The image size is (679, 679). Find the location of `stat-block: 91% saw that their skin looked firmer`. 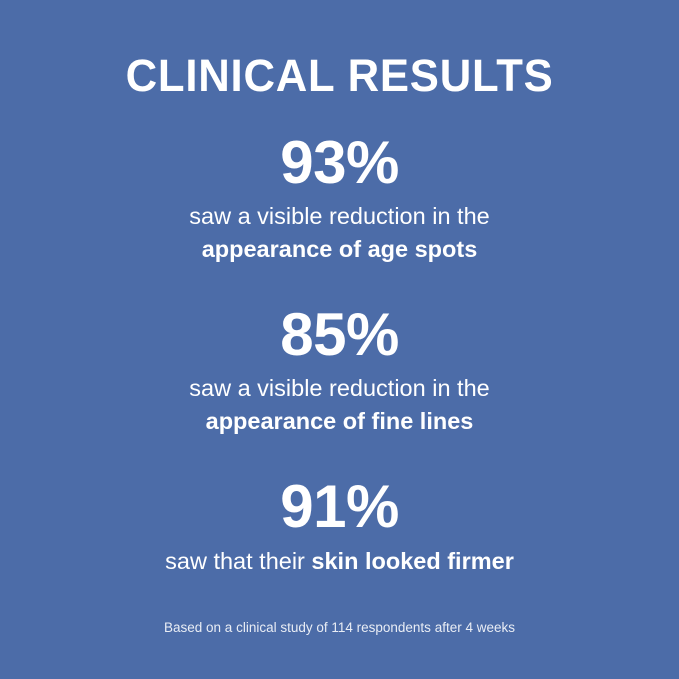

stat-block: 91% saw that their skin looked firmer is located at coordinates (339, 525).